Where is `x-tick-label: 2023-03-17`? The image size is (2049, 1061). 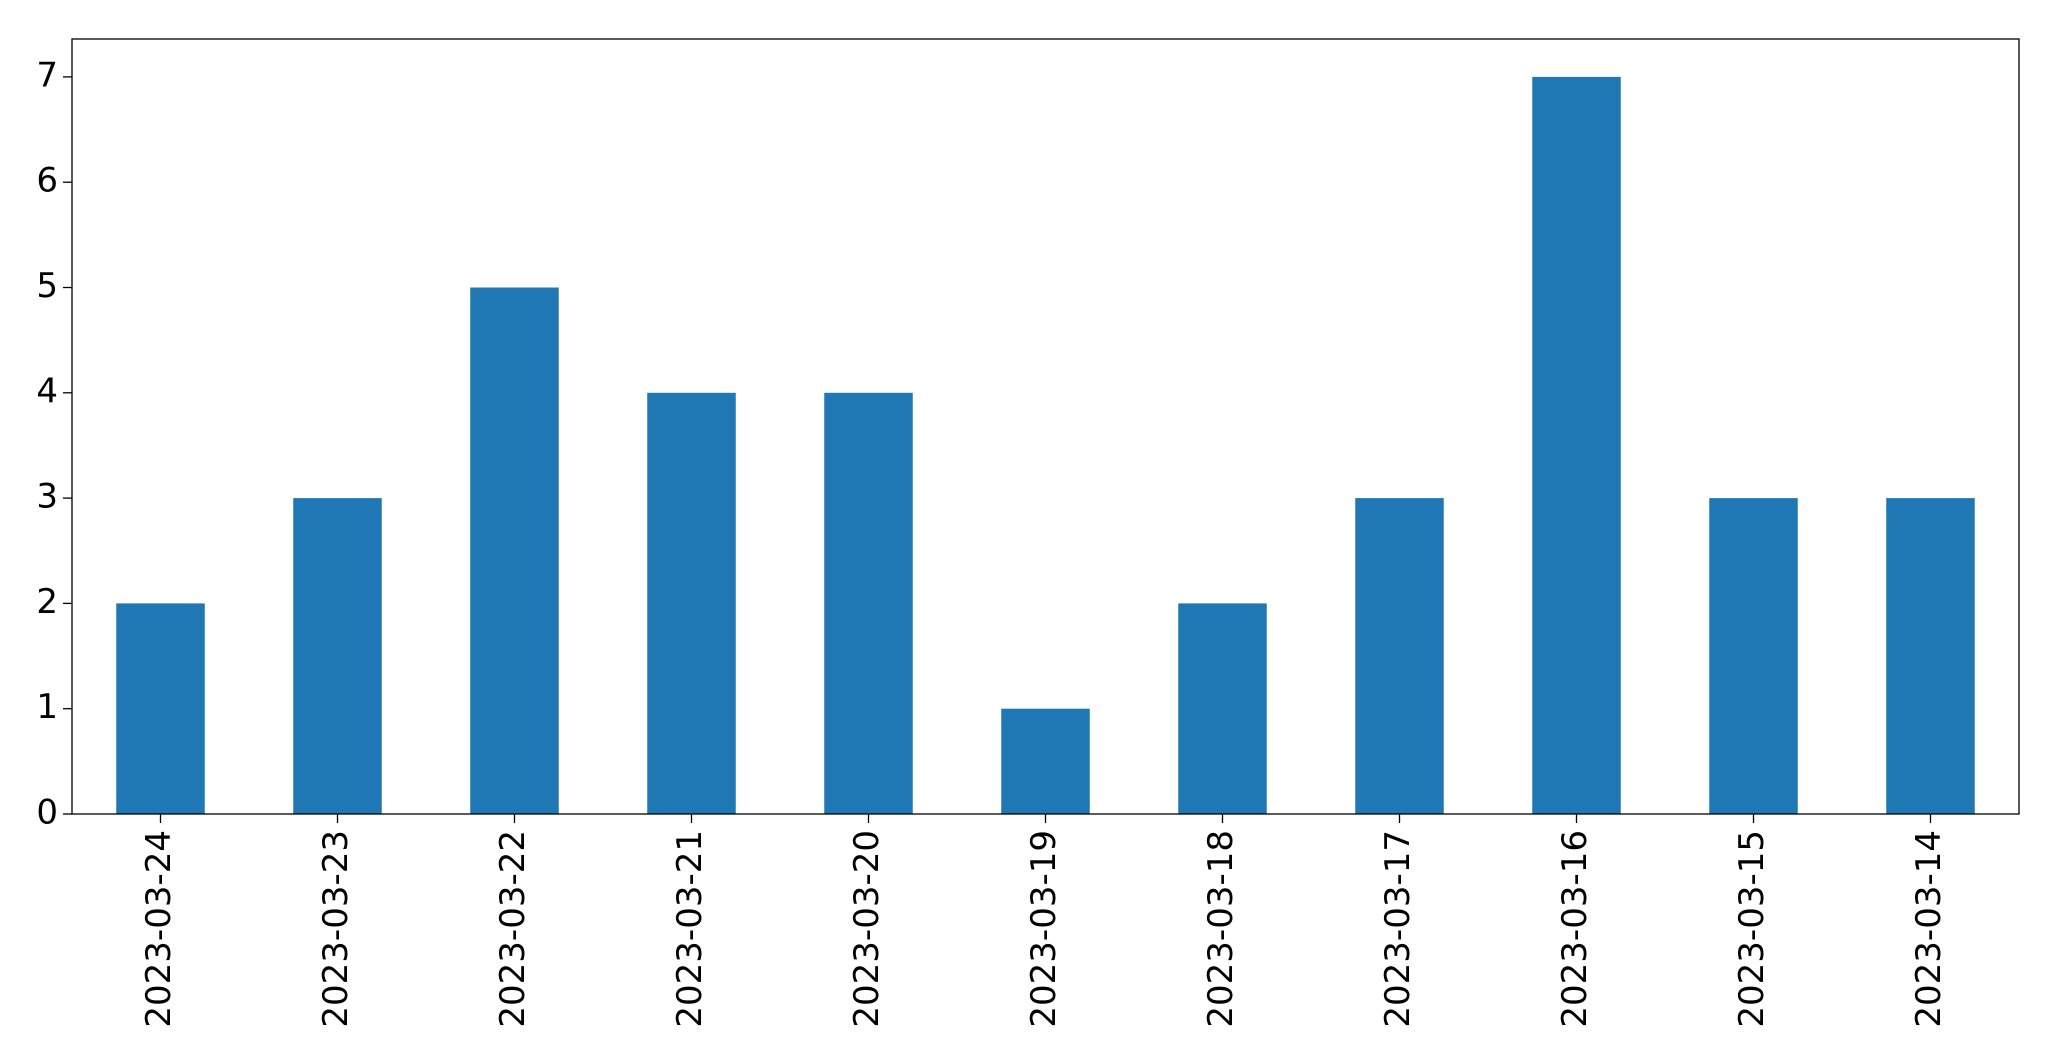 x-tick-label: 2023-03-17 is located at coordinates (1398, 929).